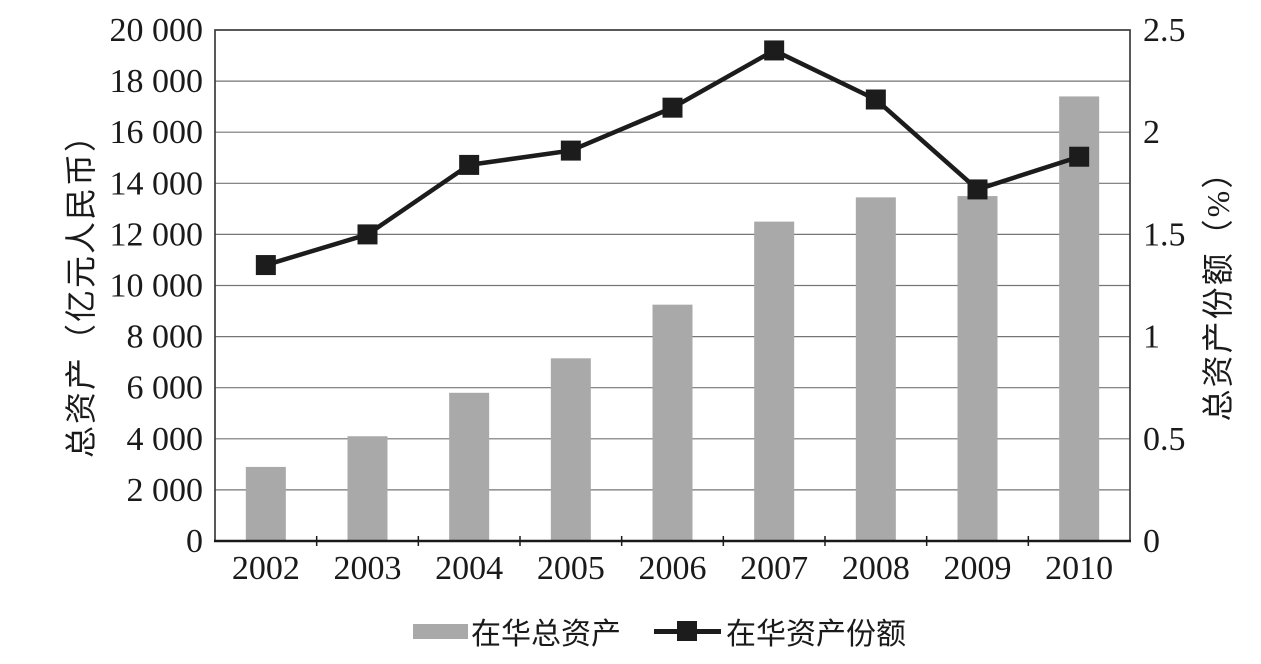 Image resolution: width=1261 pixels, height=664 pixels. What do you see at coordinates (367, 488) in the screenshot?
I see `bar-2003` at bounding box center [367, 488].